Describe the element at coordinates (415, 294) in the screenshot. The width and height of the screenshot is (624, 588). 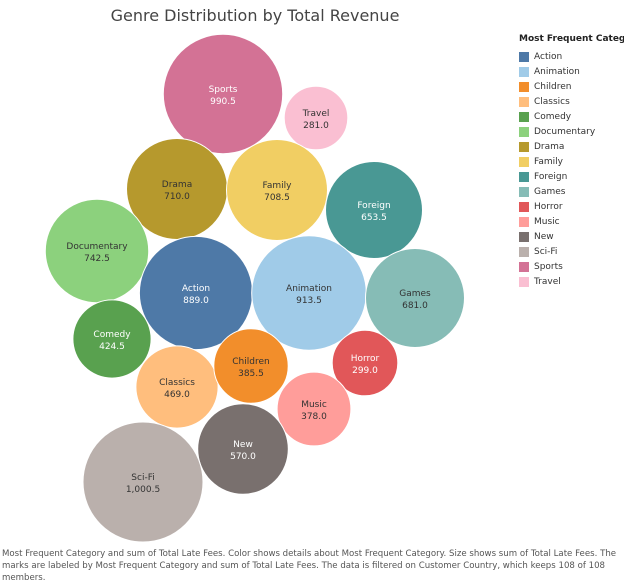
I see `bubble-name-label: Games` at that location.